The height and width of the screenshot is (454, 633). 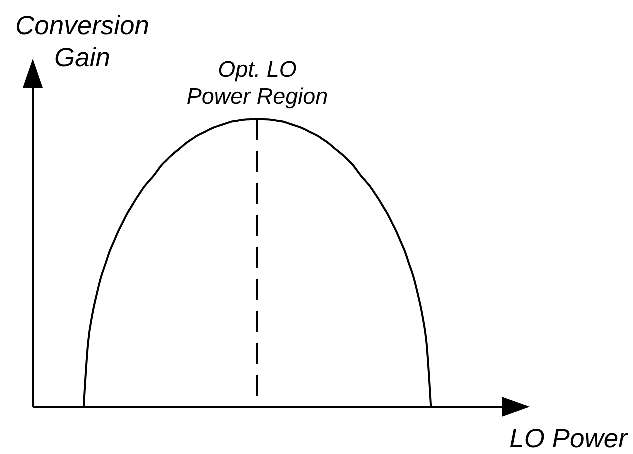 What do you see at coordinates (569, 439) in the screenshot?
I see `x-axis-title: LO Power` at bounding box center [569, 439].